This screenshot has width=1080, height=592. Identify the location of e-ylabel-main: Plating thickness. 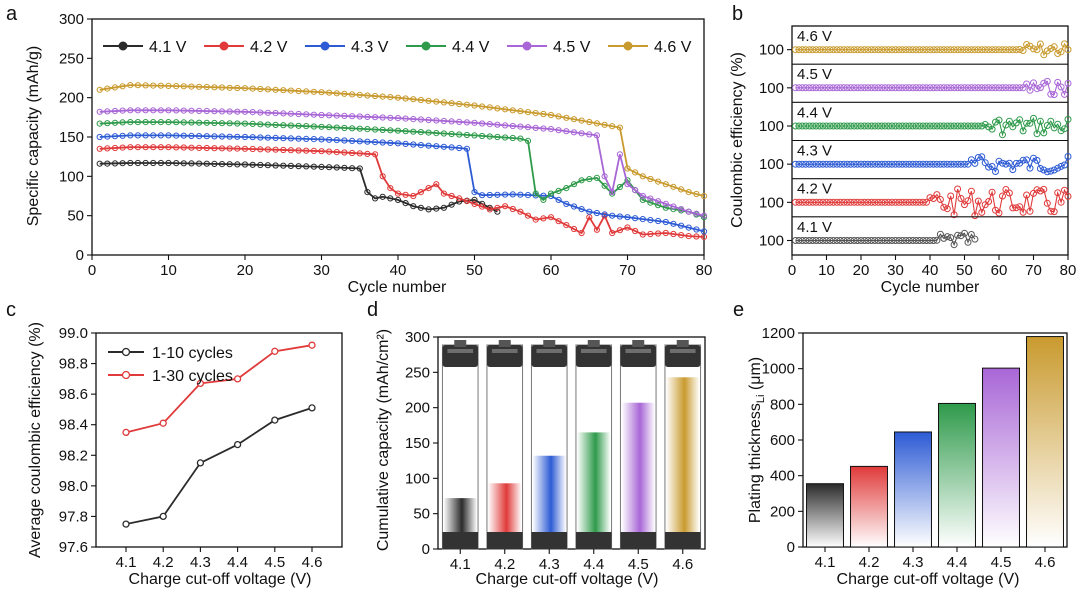
(755, 463).